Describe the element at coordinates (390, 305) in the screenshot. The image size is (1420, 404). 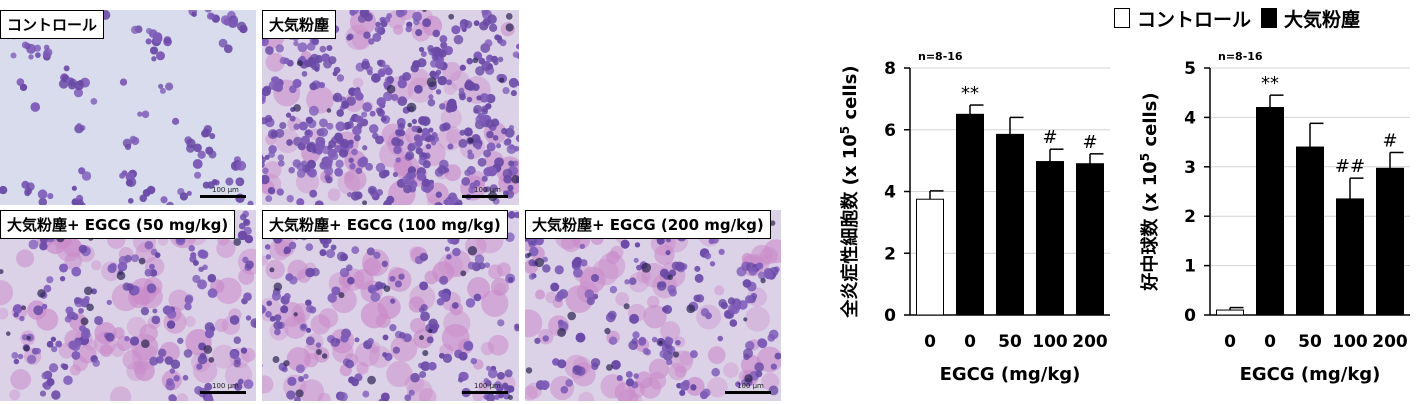
I see `micrograph-dust-egcg-100: 大気粉塵+ EGCG (100 mg/kg) 100 μm` at that location.